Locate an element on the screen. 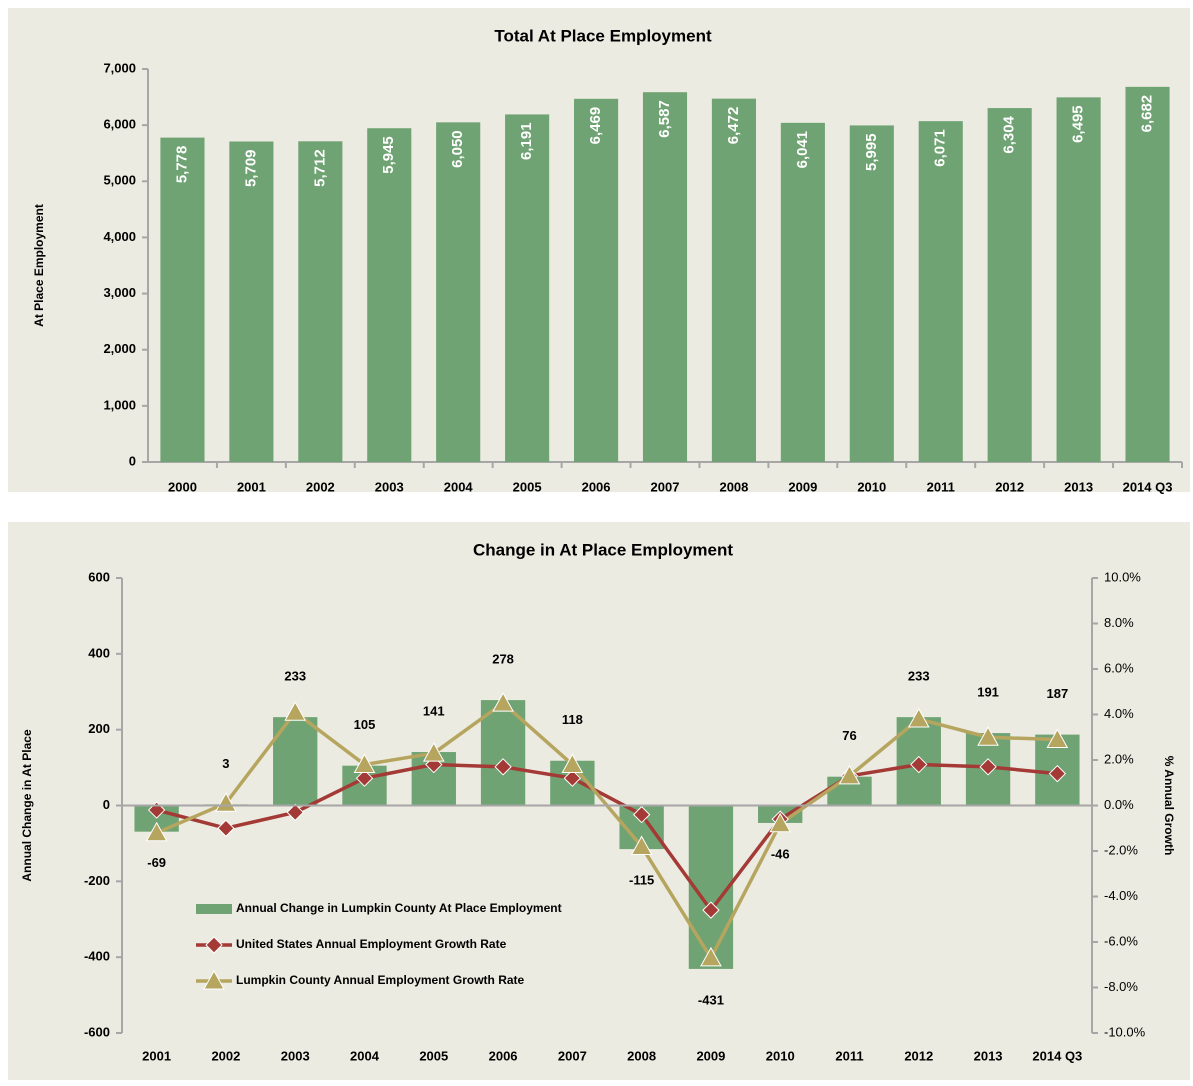 The height and width of the screenshot is (1086, 1193). data-label: 6,191 is located at coordinates (526, 141).